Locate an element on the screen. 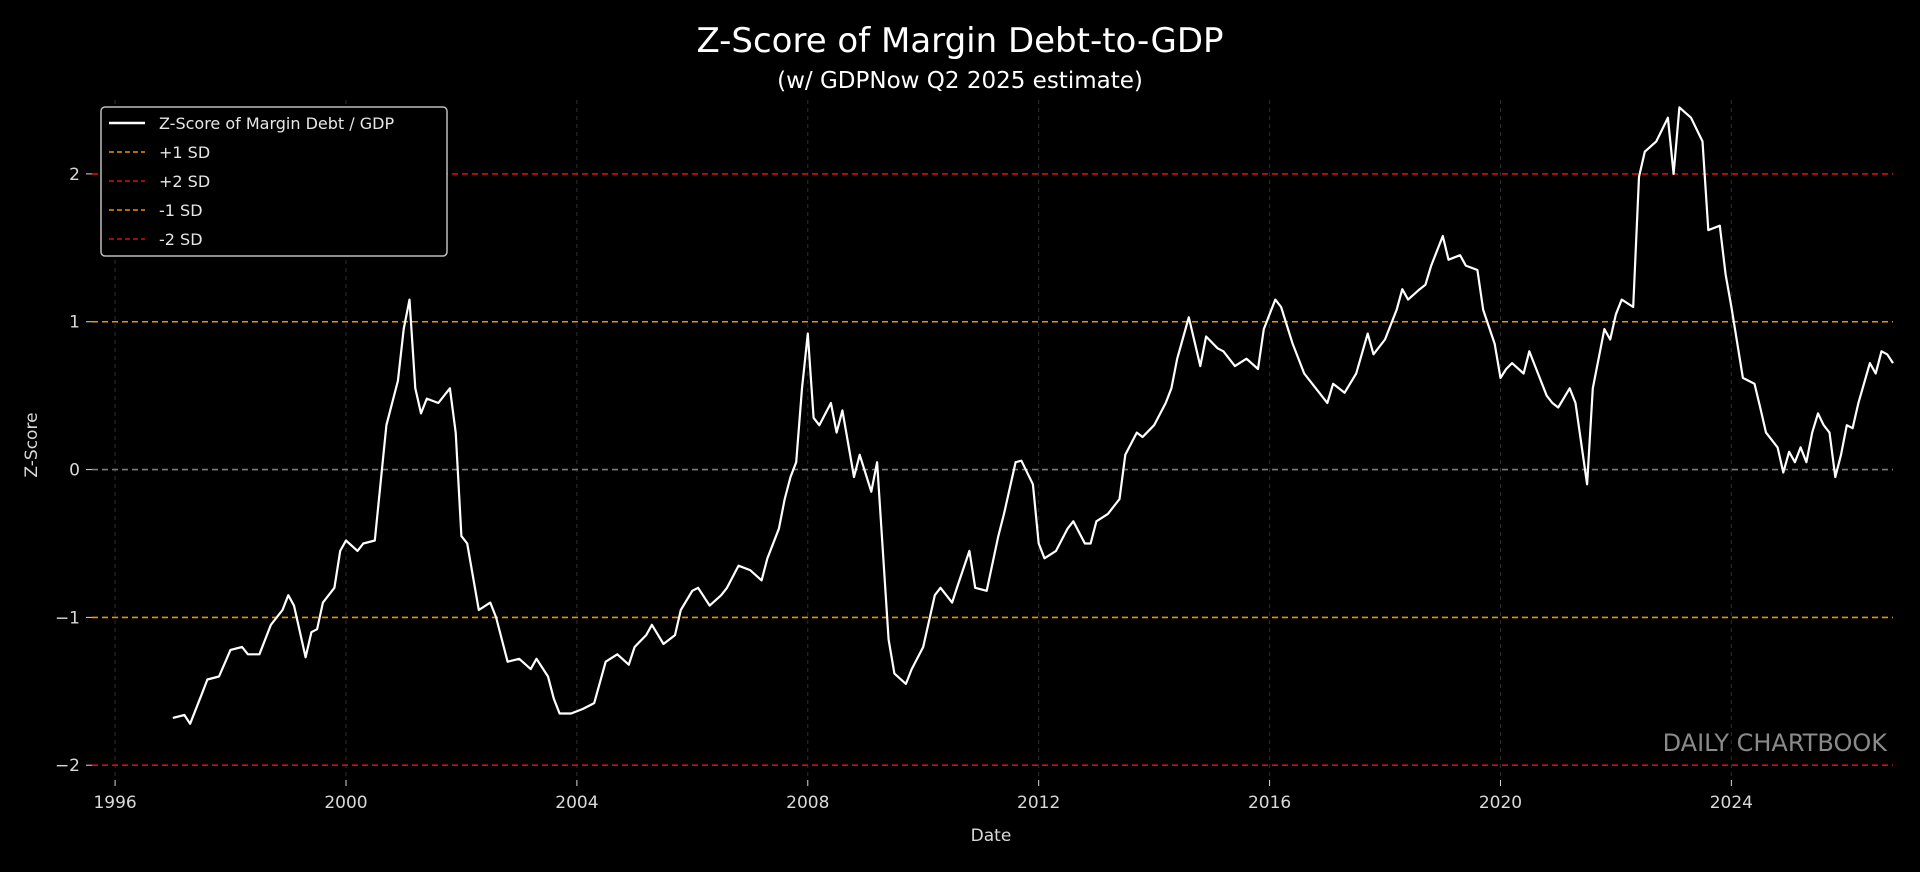  x-tick-label: 2008 is located at coordinates (807, 803).